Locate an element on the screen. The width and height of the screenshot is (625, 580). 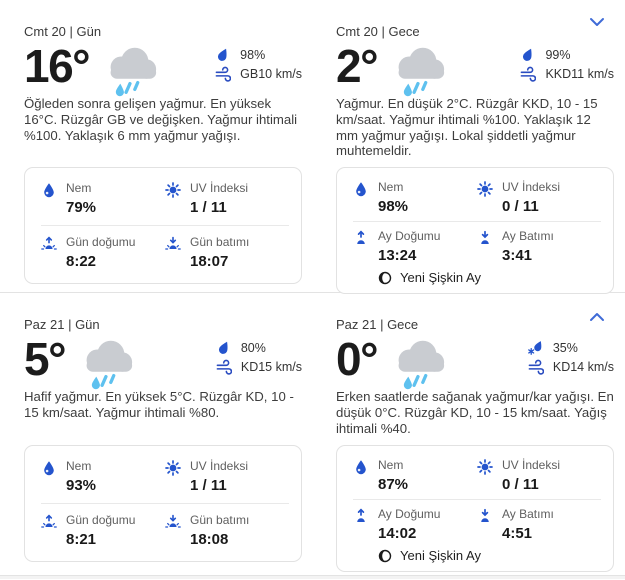
wind-value: KD15 km/s is located at coordinates (271, 367).